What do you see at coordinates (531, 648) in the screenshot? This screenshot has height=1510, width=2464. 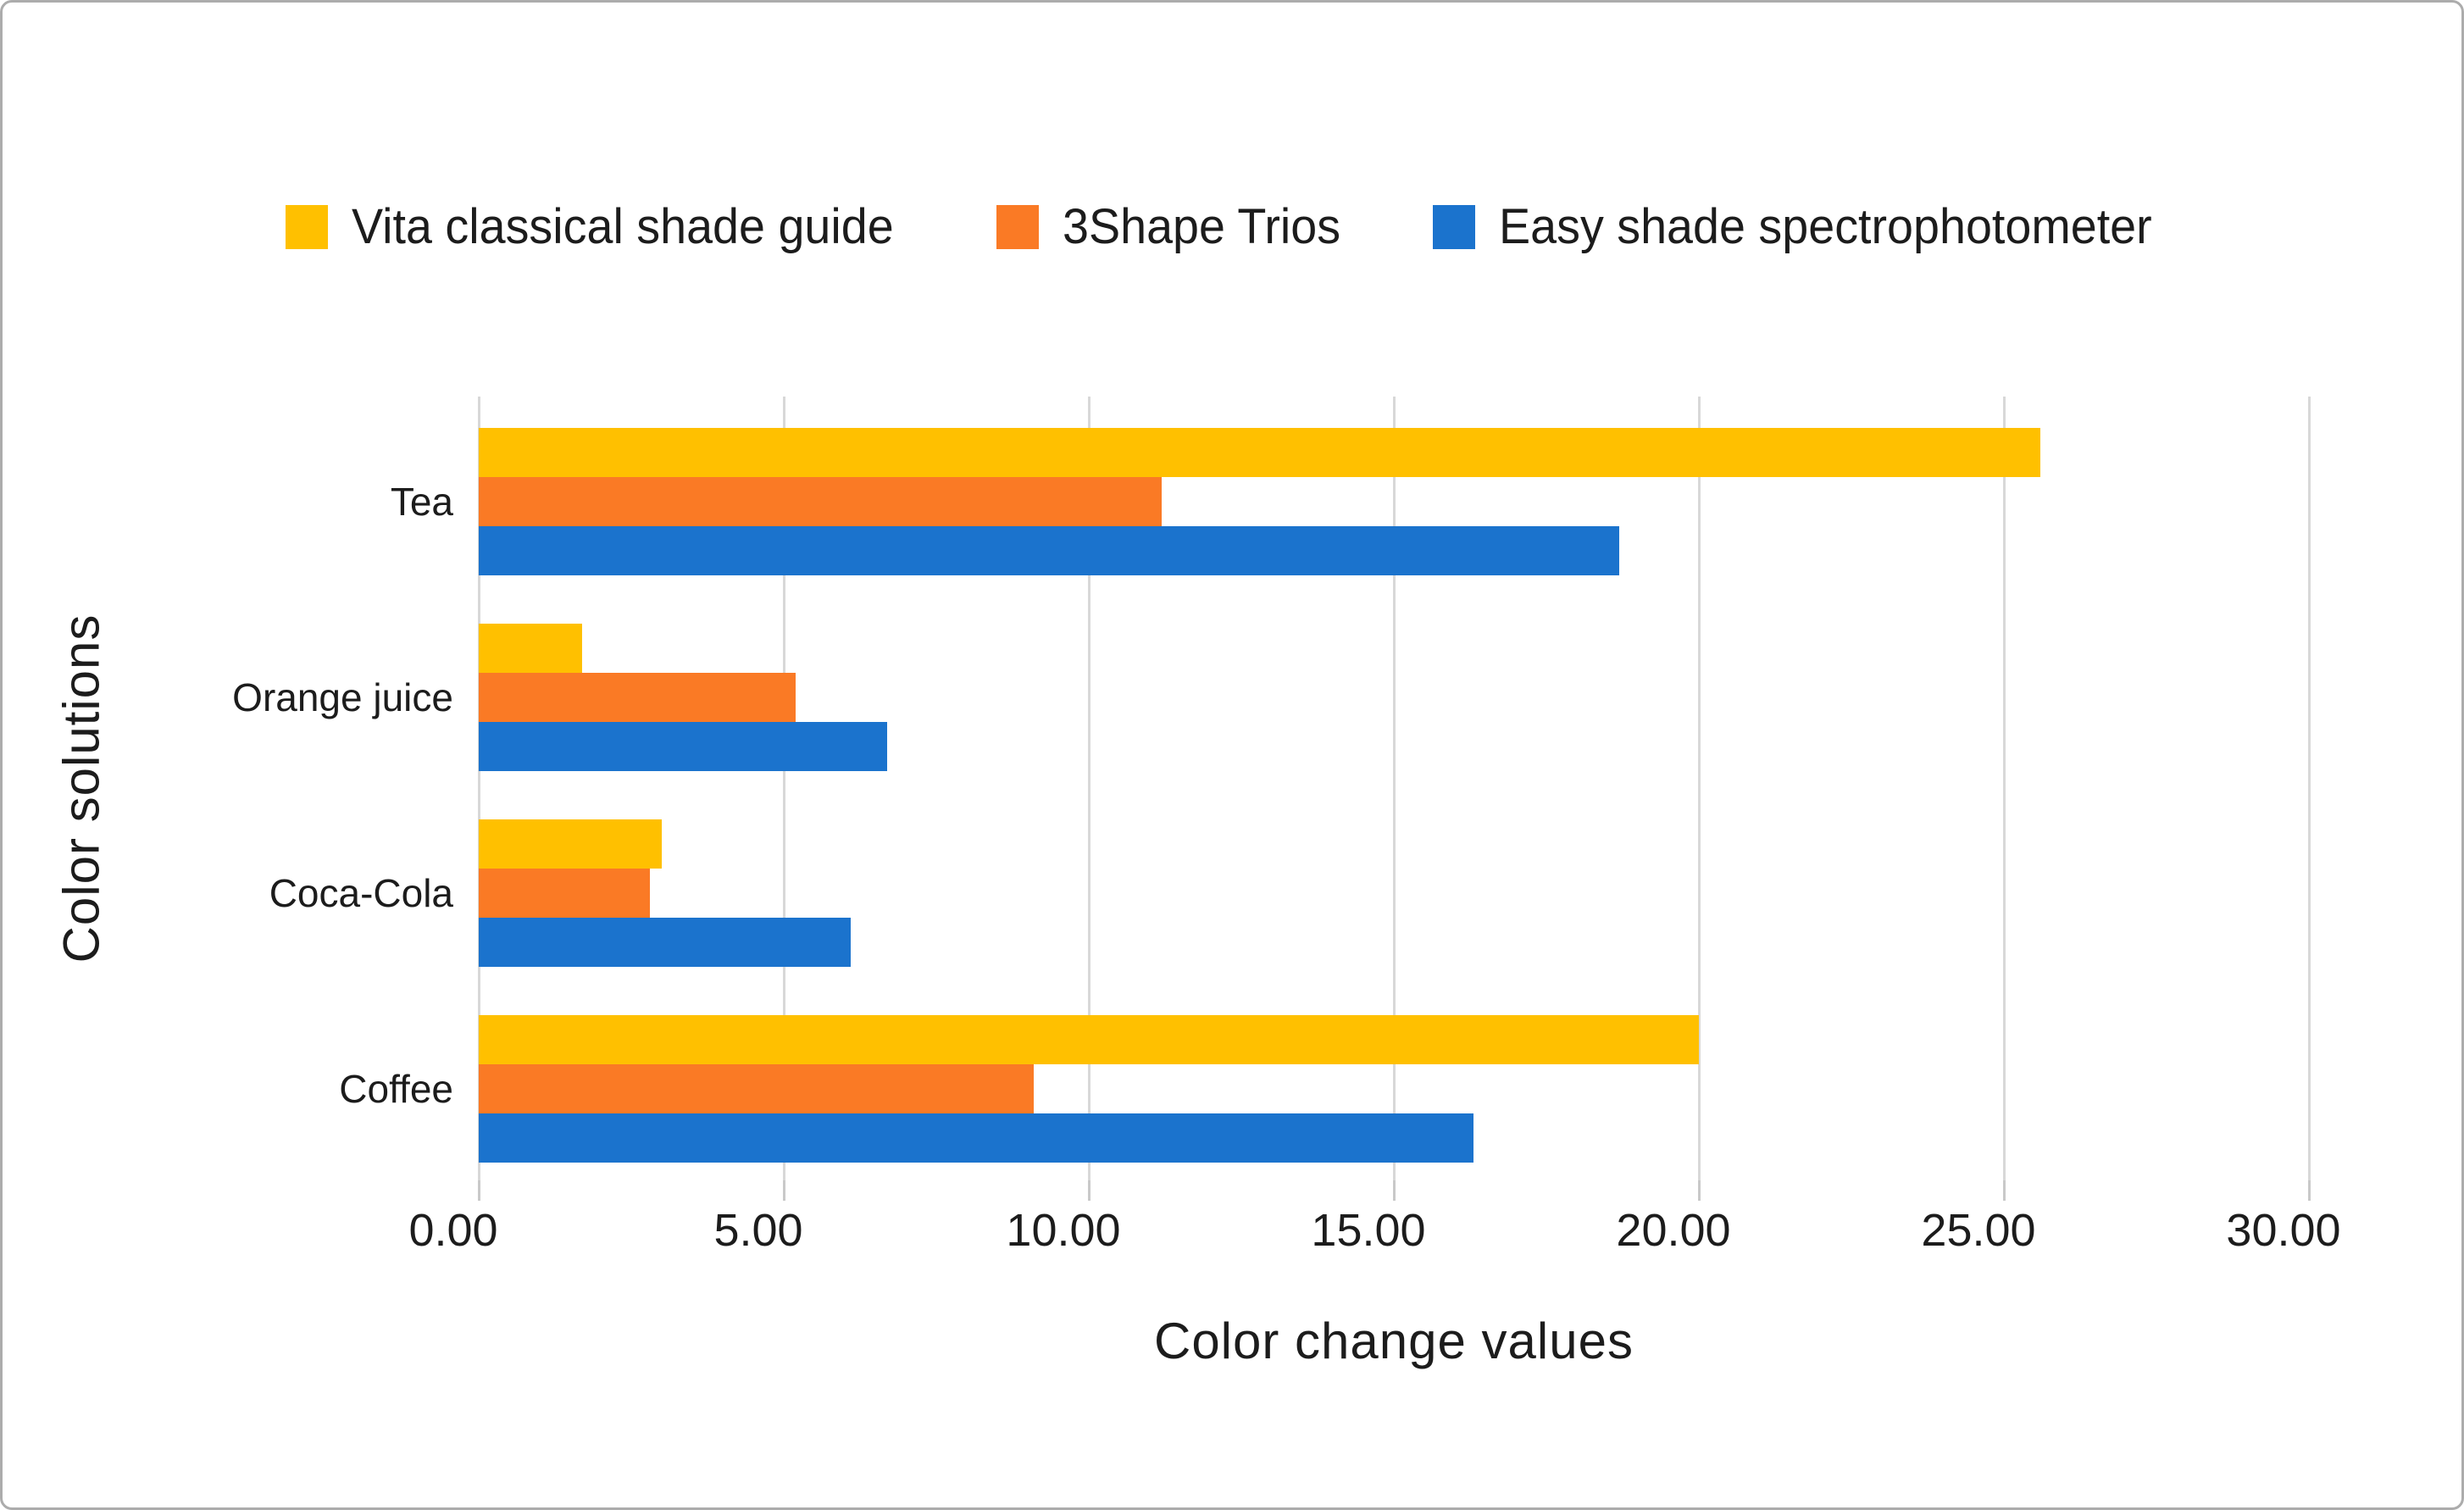 I see `bar-orange-juice-vita-classical-shade-guide` at bounding box center [531, 648].